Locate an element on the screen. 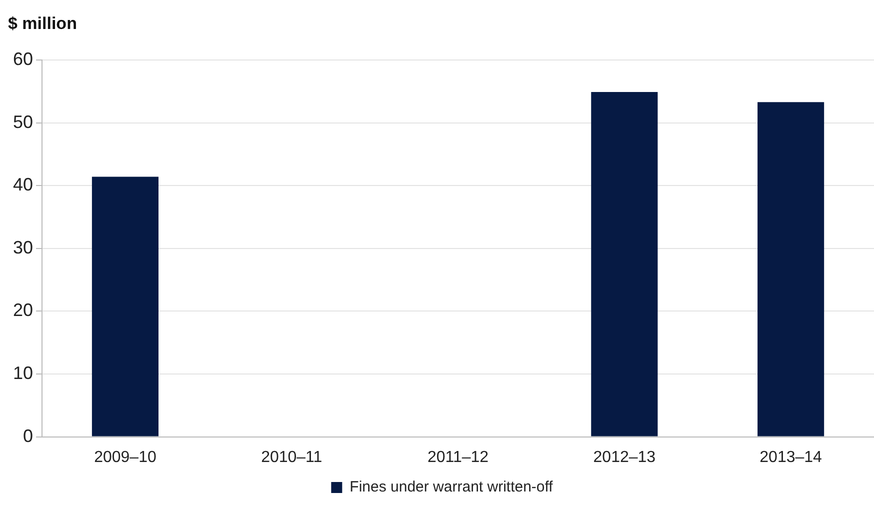 The height and width of the screenshot is (510, 874). y-tick-label: 40 is located at coordinates (23, 184).